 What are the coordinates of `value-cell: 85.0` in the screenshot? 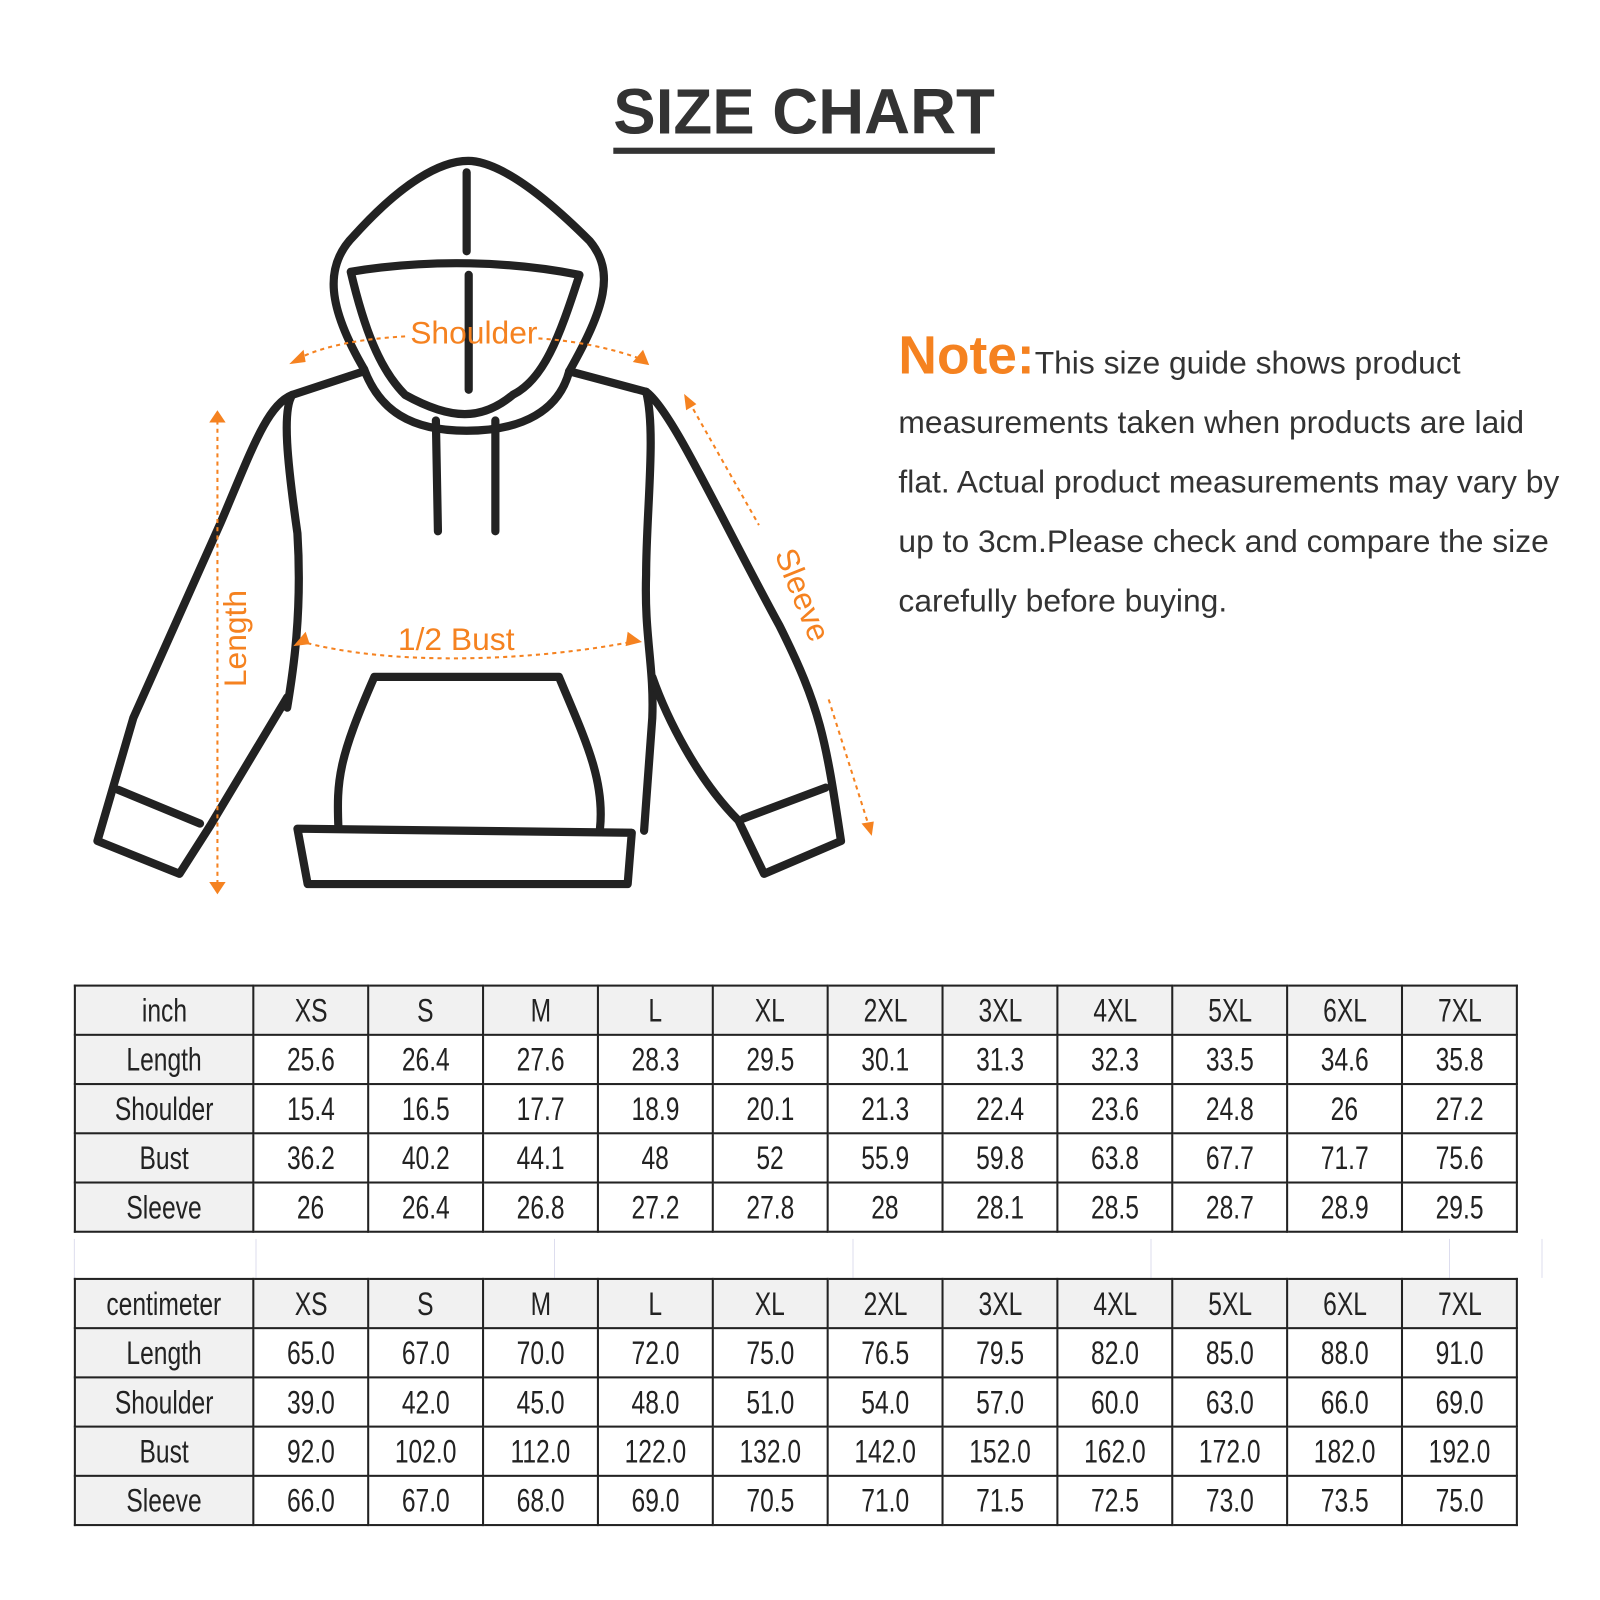 It's located at (1230, 1353).